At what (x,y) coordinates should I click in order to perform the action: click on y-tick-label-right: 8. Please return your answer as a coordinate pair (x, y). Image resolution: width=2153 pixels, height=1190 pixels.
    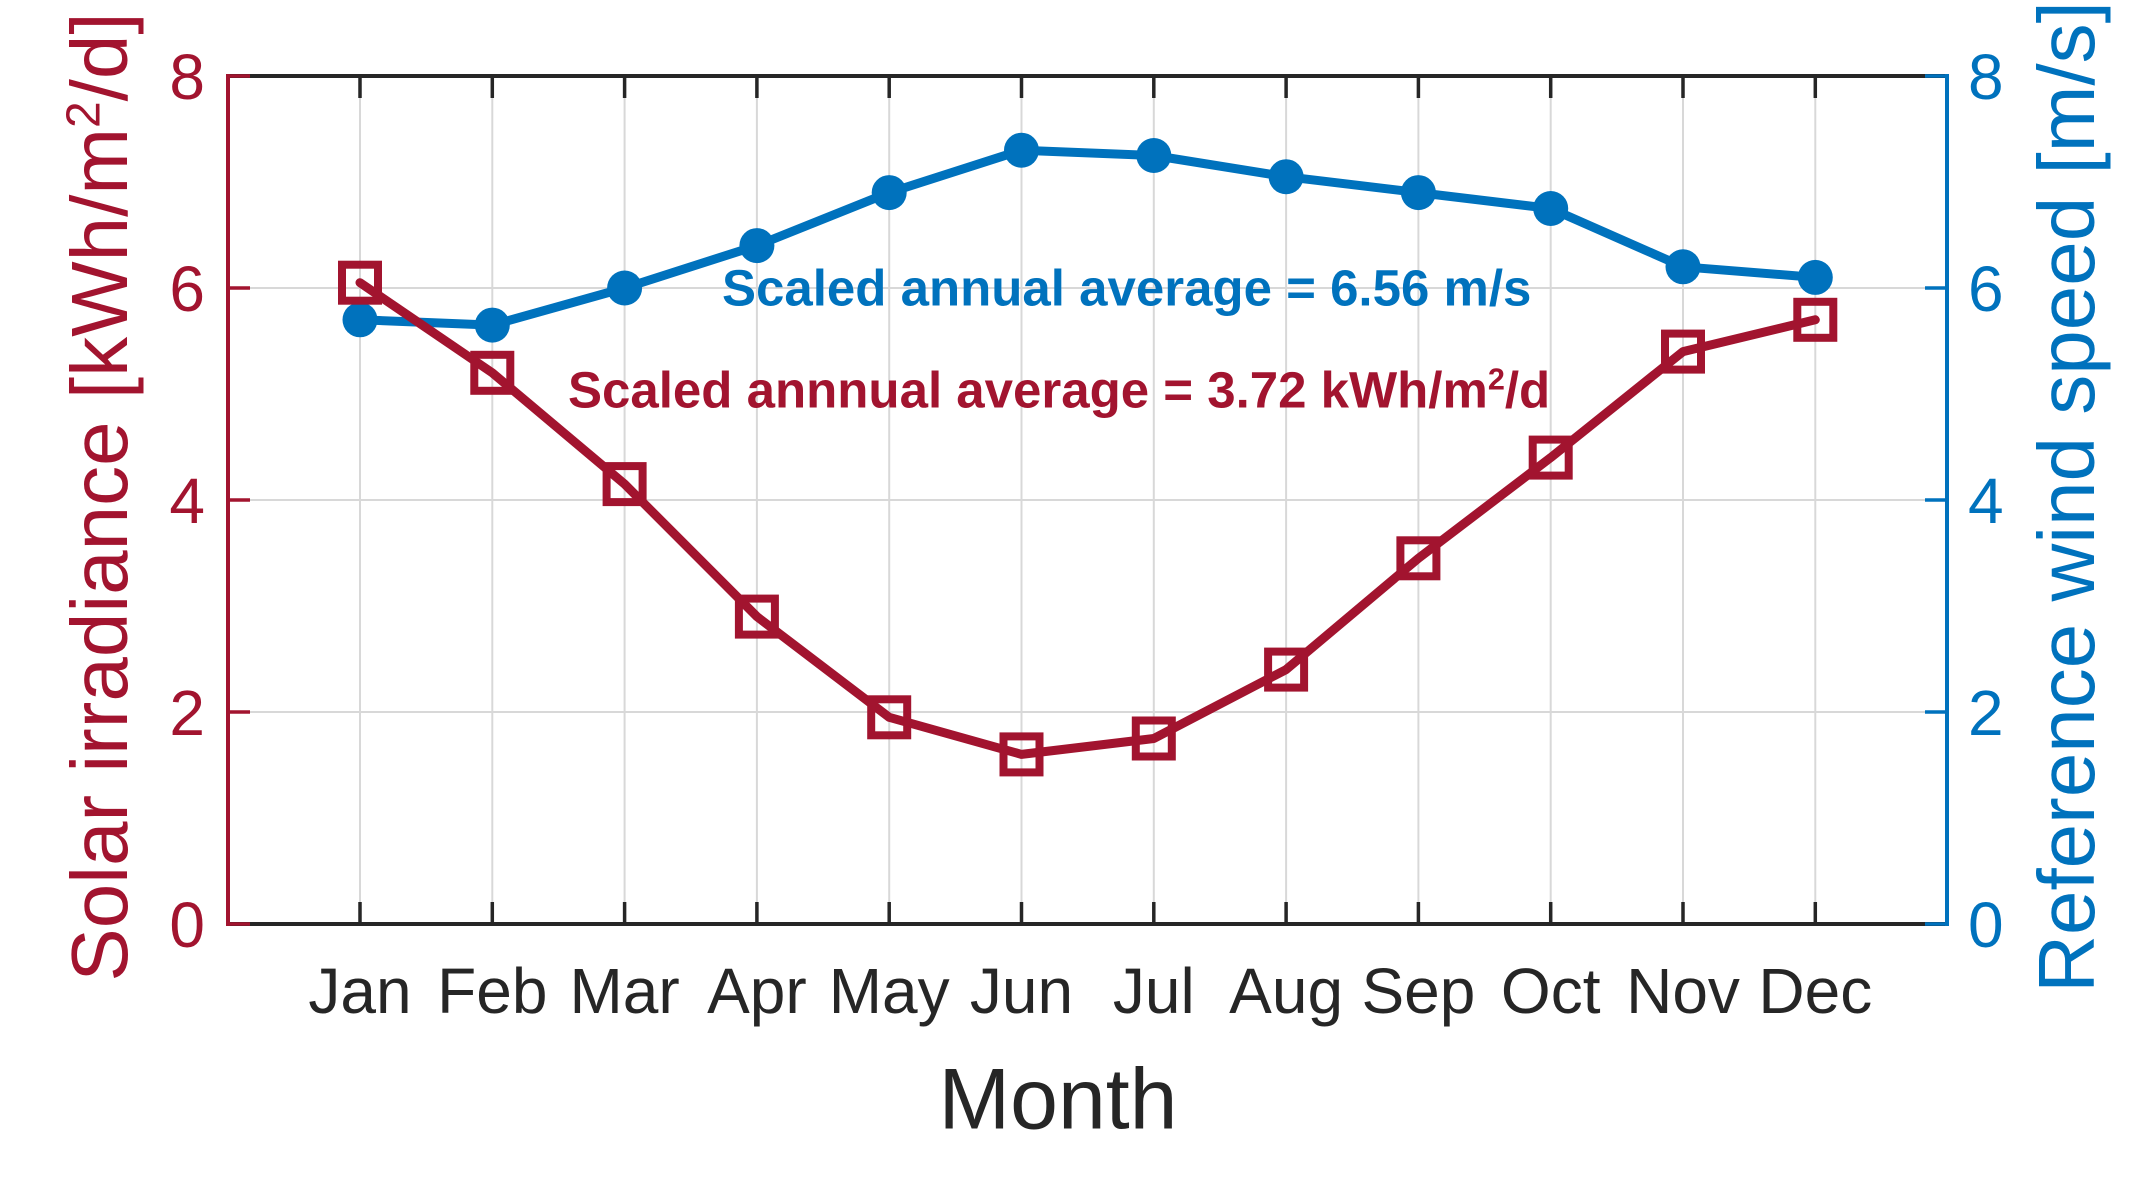
    Looking at the image, I should click on (1986, 77).